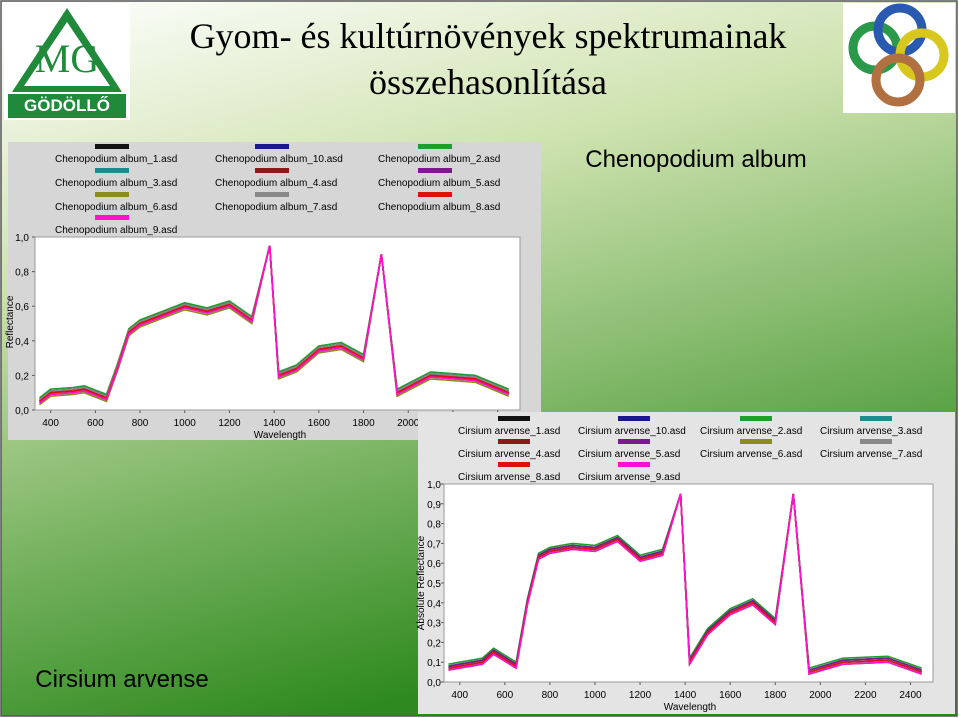 The width and height of the screenshot is (959, 718). I want to click on legend-label: Chenopodium album_5.asd, so click(439, 183).